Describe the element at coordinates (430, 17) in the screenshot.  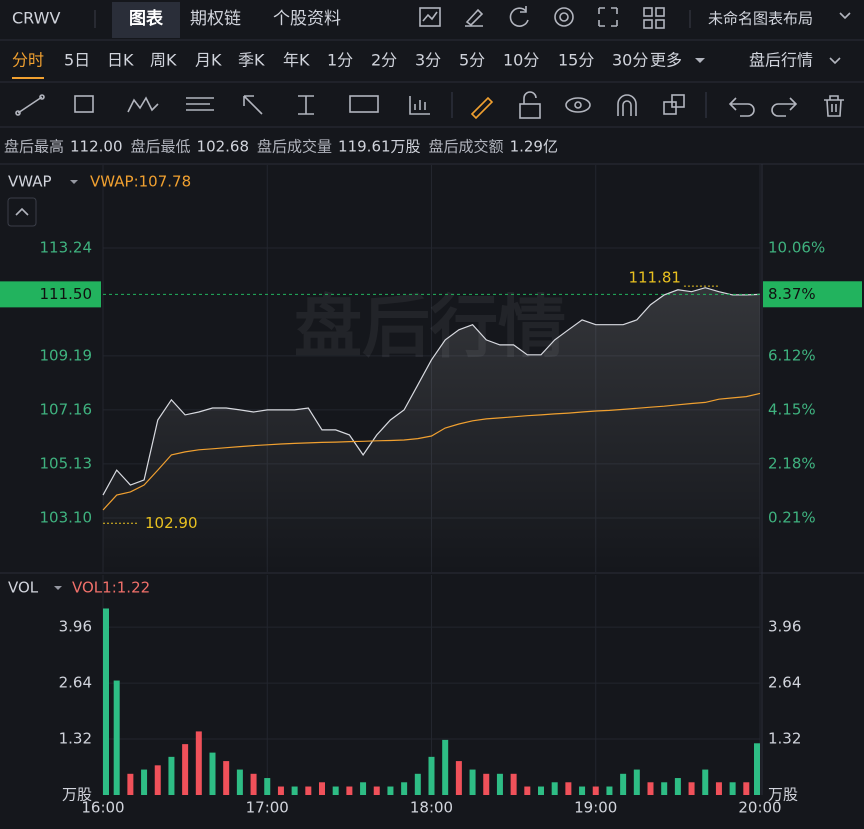
I see `icon-chart` at that location.